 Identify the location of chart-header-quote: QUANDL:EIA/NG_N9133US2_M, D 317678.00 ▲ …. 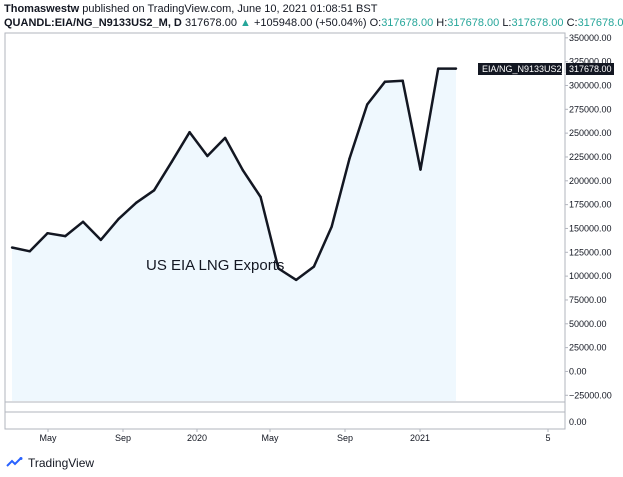
(313, 23).